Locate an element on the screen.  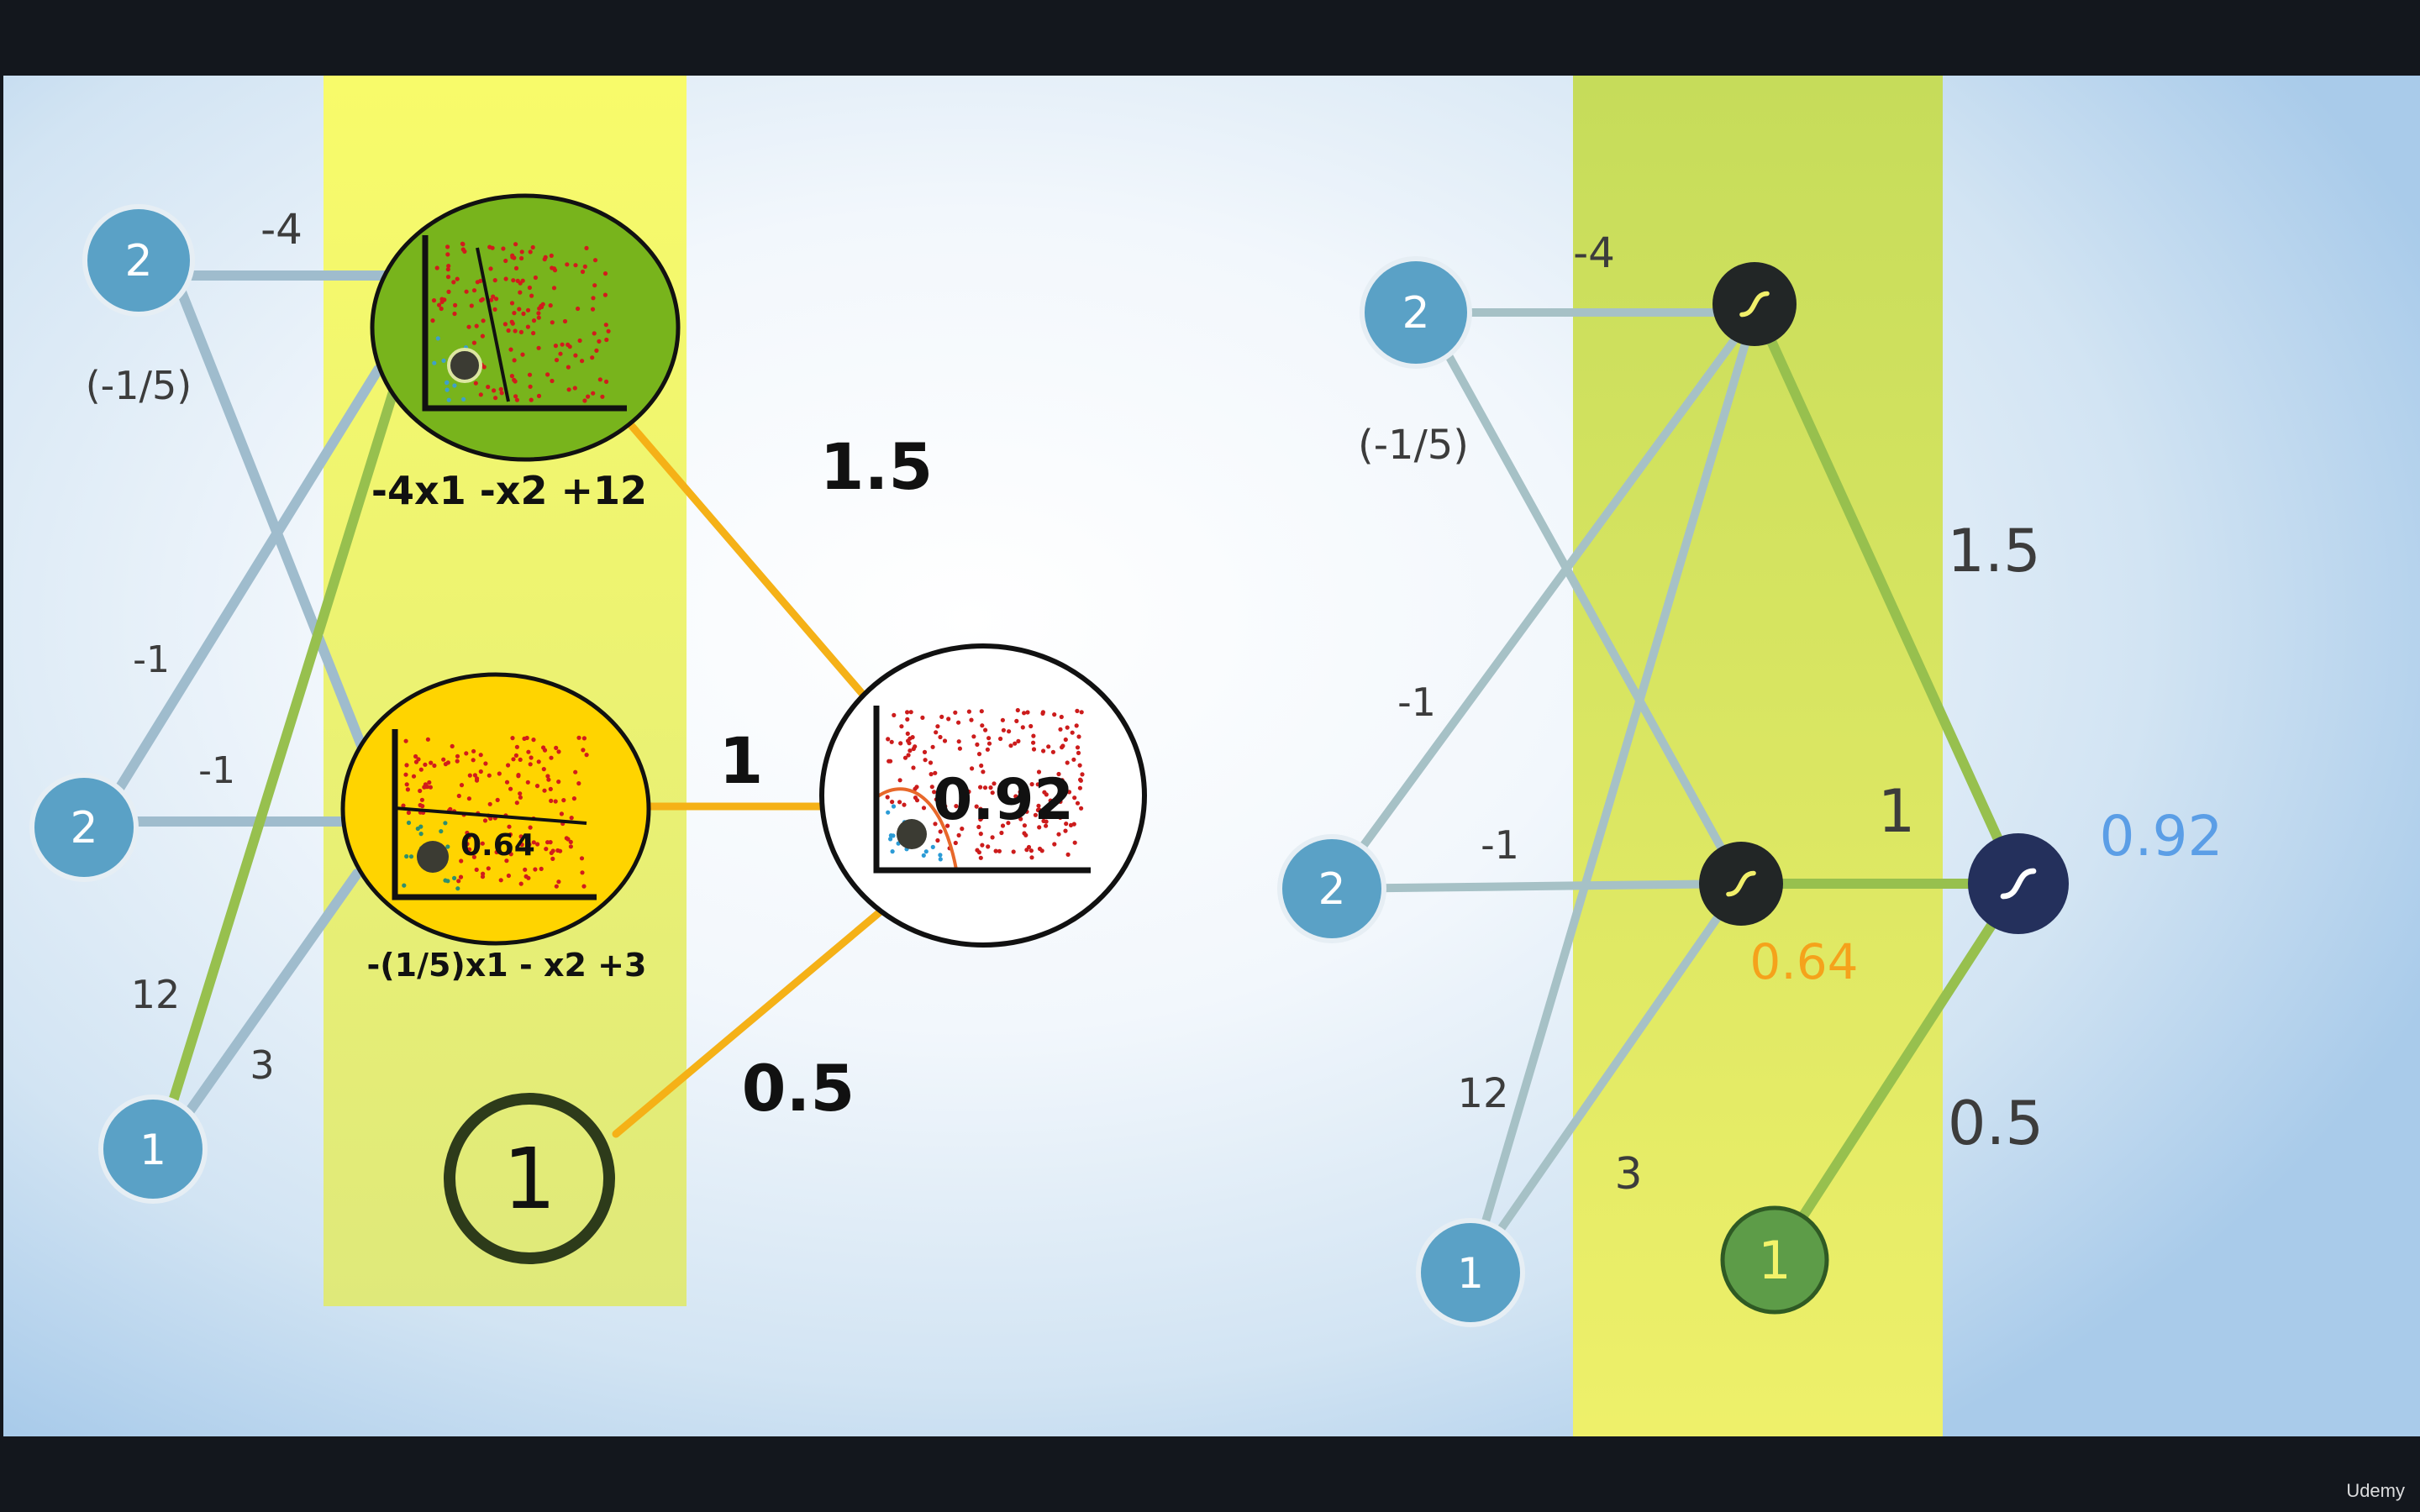
weight-minus1-up: -1 is located at coordinates (151, 659).